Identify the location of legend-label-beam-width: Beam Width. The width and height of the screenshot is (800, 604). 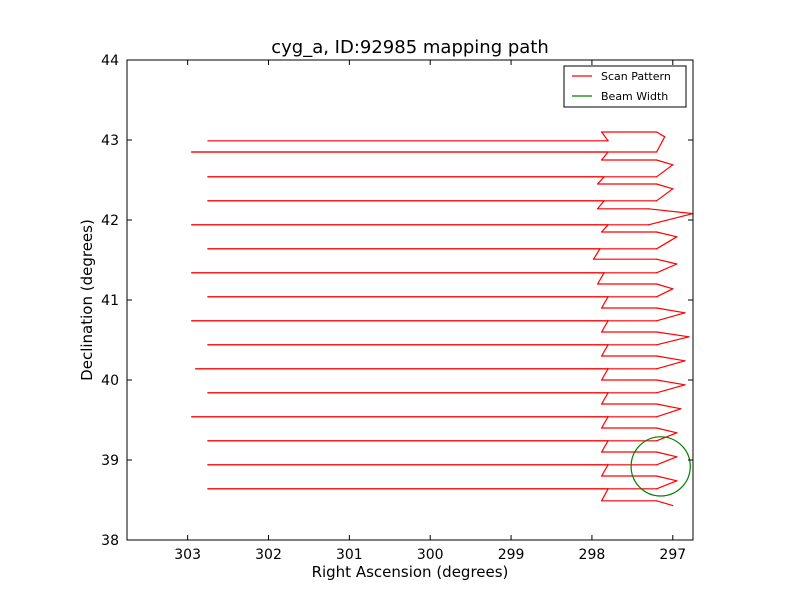
(634, 96).